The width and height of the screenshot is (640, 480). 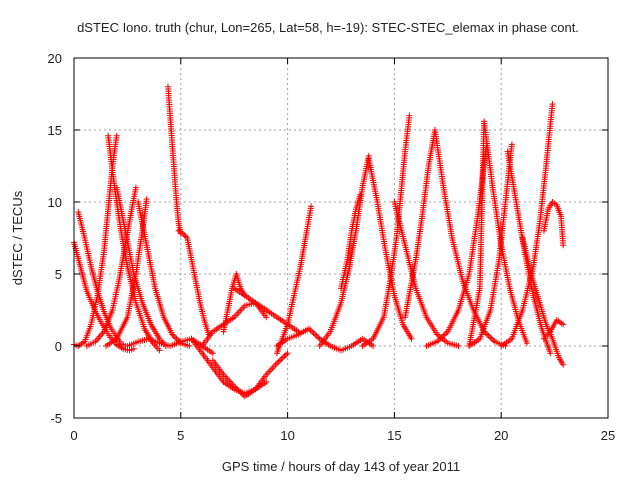 I want to click on y-axis-label: dSTEC / TECUs, so click(x=17, y=237).